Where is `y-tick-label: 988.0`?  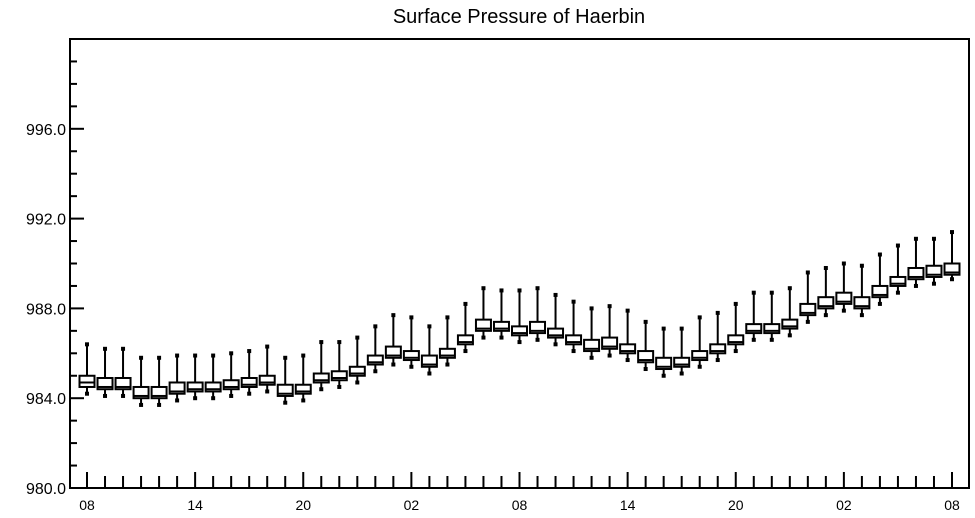
y-tick-label: 988.0 is located at coordinates (46, 309).